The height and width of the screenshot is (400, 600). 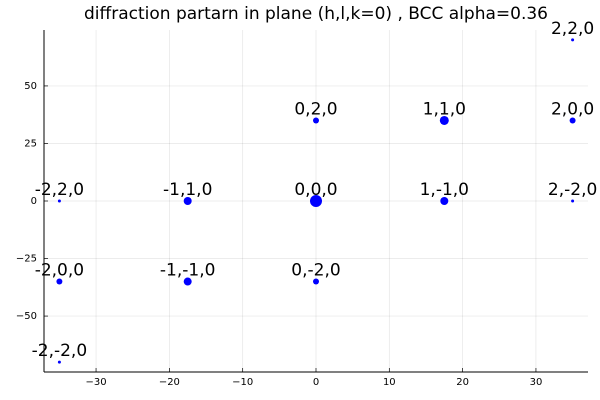 What do you see at coordinates (30, 86) in the screenshot?
I see `y-tick-label: 50` at bounding box center [30, 86].